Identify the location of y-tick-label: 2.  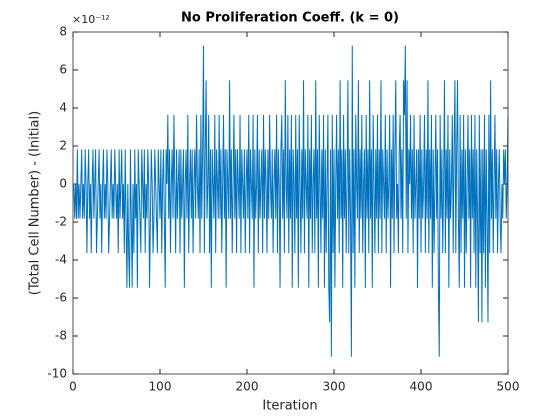
(63, 146).